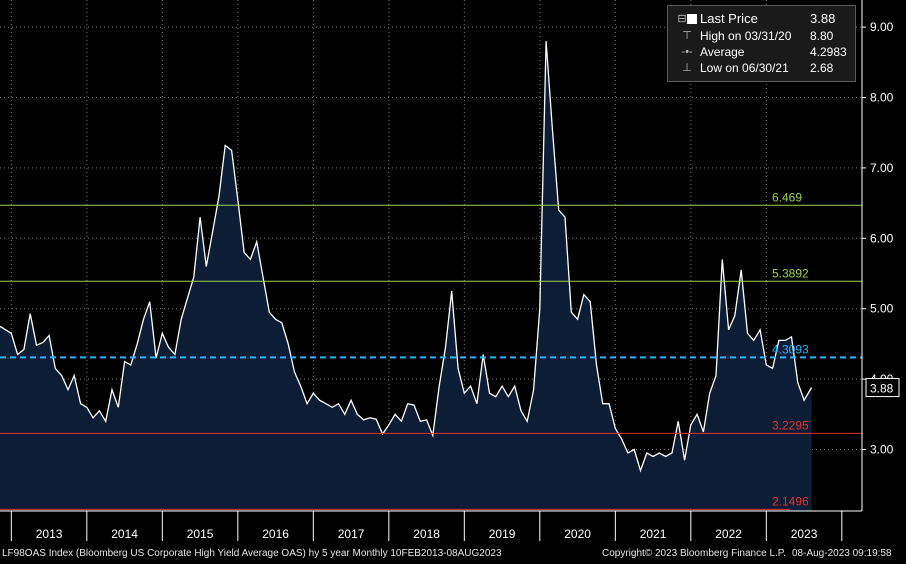 This screenshot has width=906, height=564. Describe the element at coordinates (694, 553) in the screenshot. I see `footer-copyright: Copyright© 2023 Bloomberg Finance L.P.` at that location.